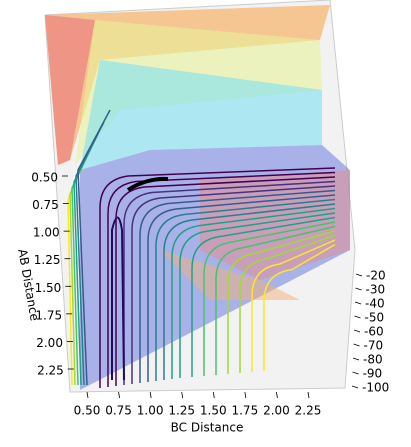 This screenshot has width=411, height=447. What do you see at coordinates (147, 184) in the screenshot?
I see `trajectory` at bounding box center [147, 184].